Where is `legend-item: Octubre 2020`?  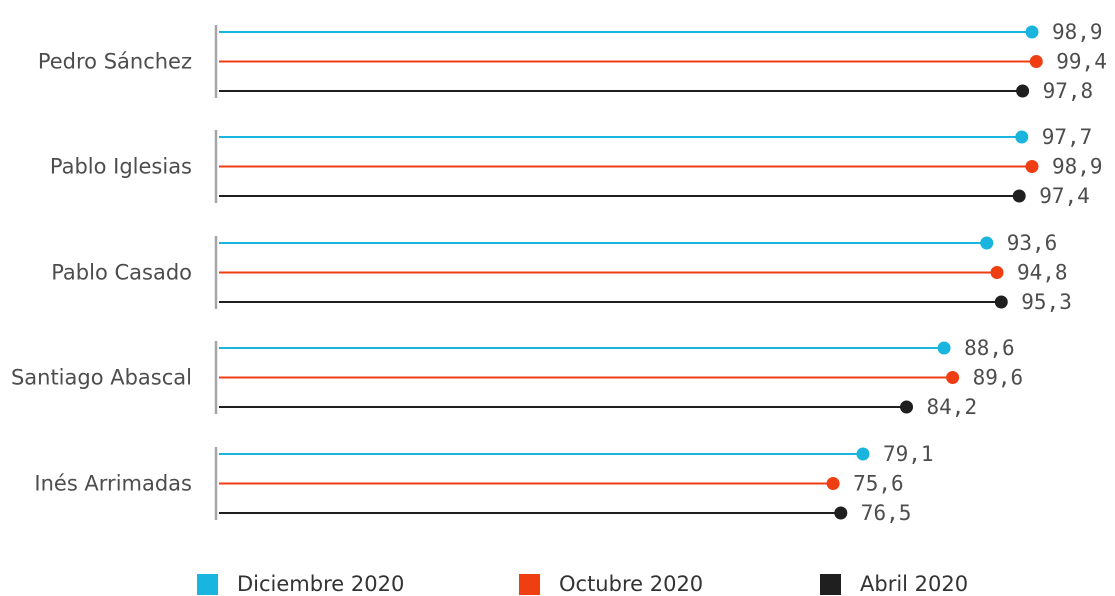
legend-item: Octubre 2020 is located at coordinates (611, 584).